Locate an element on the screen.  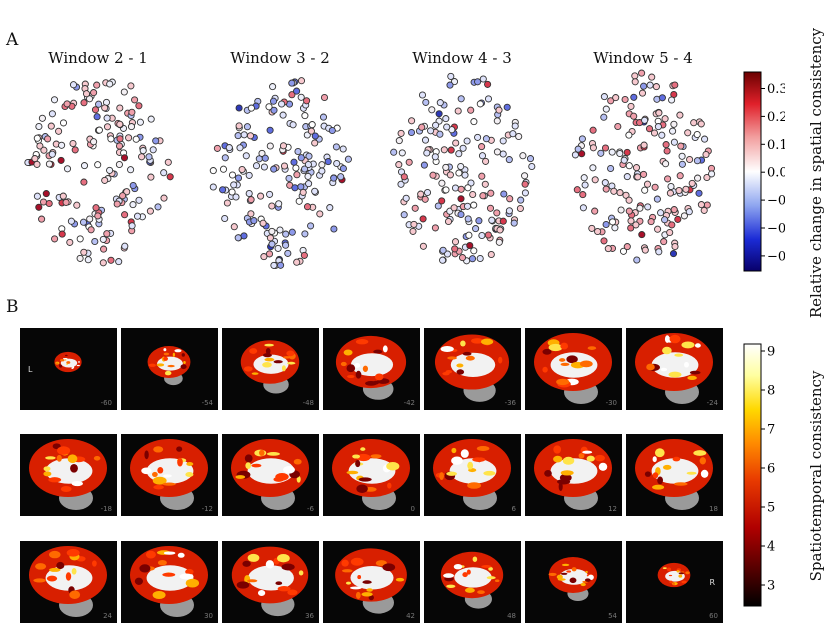
white-matter-shape is located at coordinates (372, 365).